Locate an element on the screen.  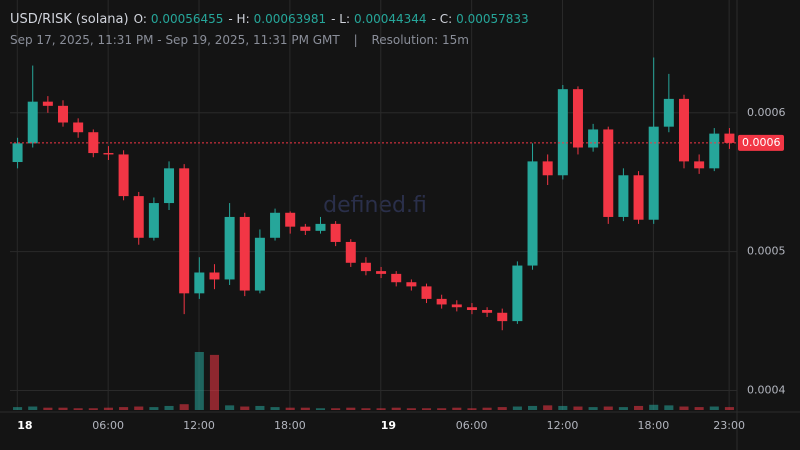
ohlc-label: - L: is located at coordinates (340, 19).